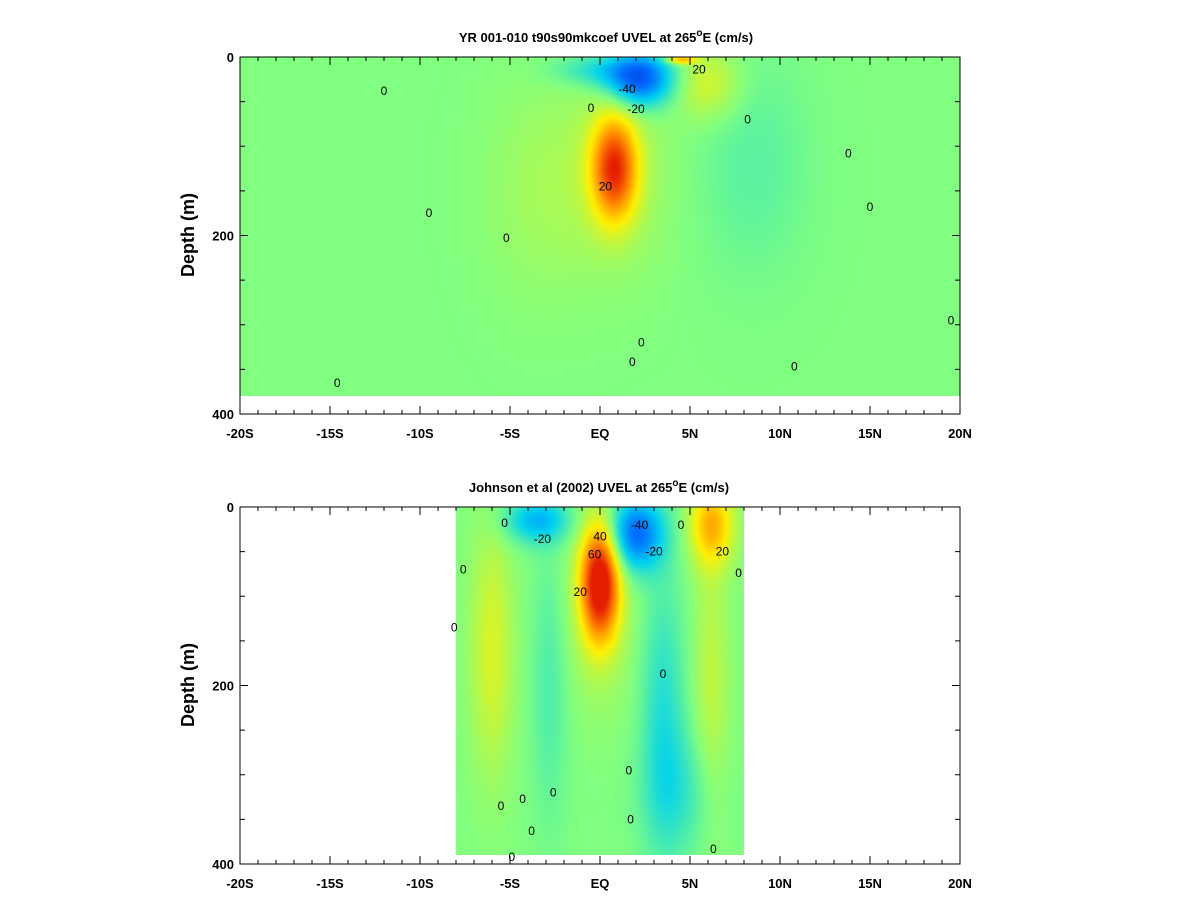 The image size is (1200, 900). I want to click on contour-label: 40, so click(600, 536).